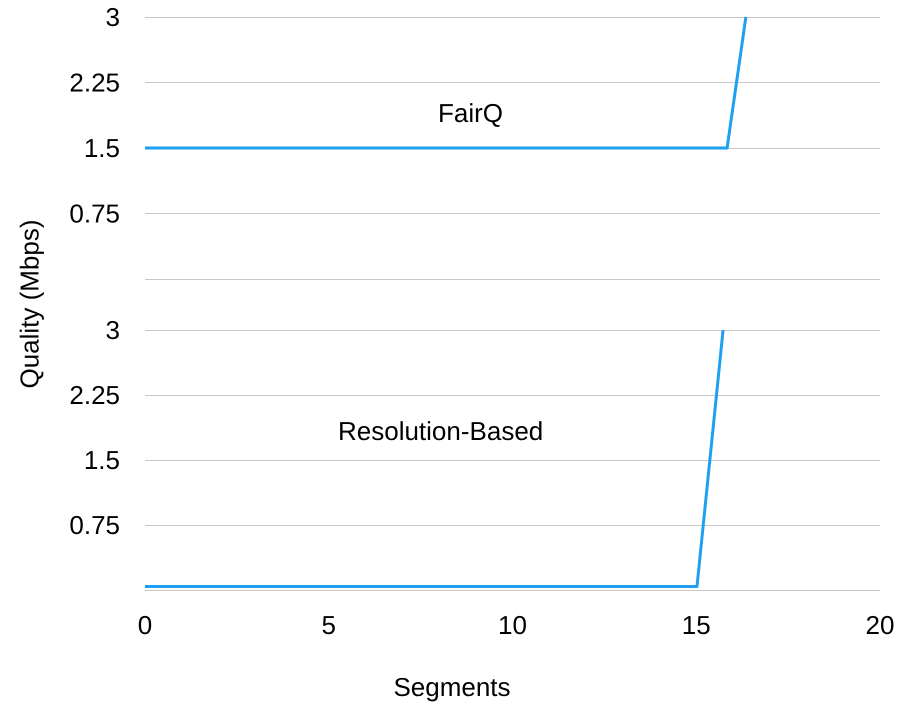 This screenshot has height=708, width=904. I want to click on y-axis-title: Quality (Mbps), so click(30, 304).